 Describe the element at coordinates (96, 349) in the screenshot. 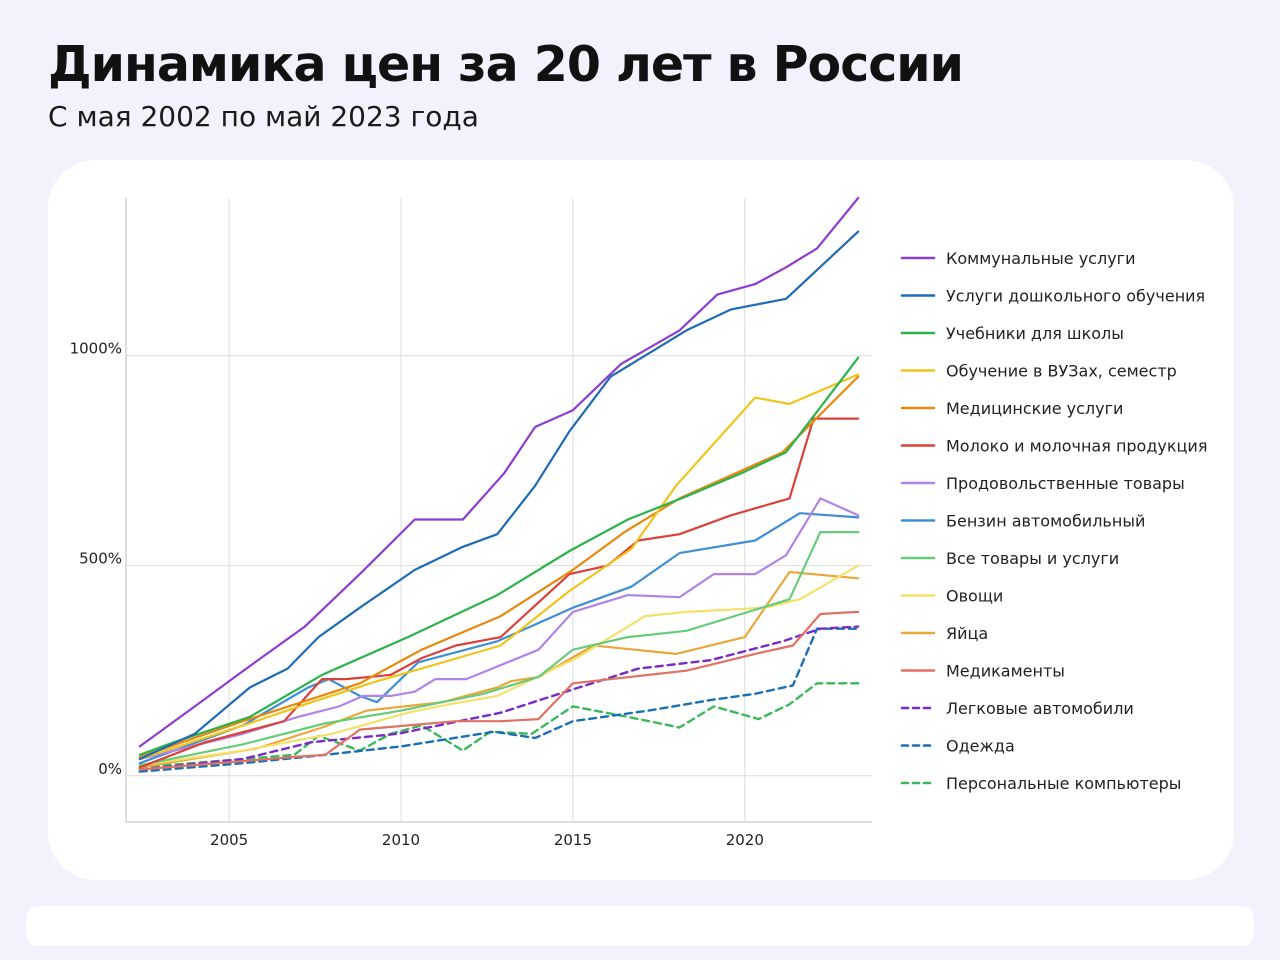

I see `y-tick-label: 1000%` at that location.